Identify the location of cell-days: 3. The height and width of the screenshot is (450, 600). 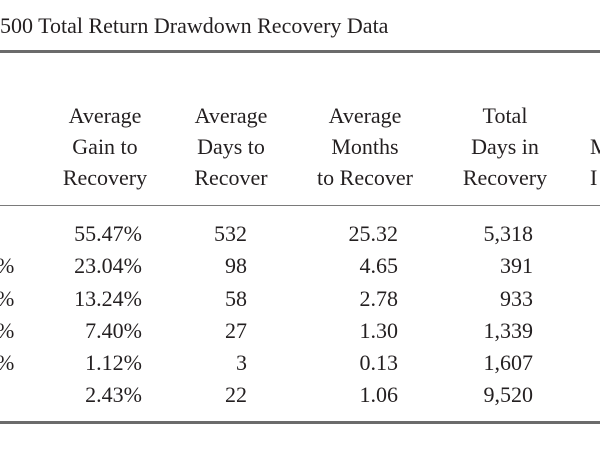
(241, 362).